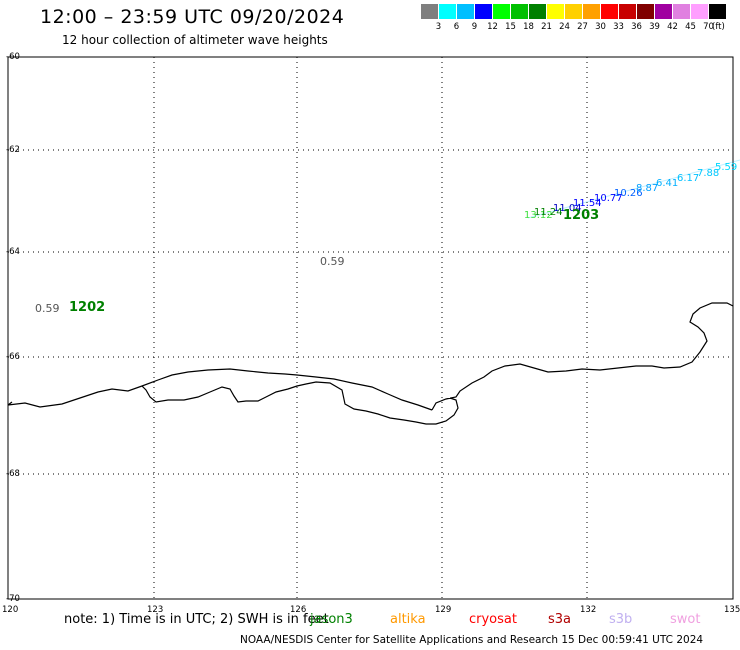 Image resolution: width=740 pixels, height=650 pixels. I want to click on track-value-label: 7.88, so click(708, 173).